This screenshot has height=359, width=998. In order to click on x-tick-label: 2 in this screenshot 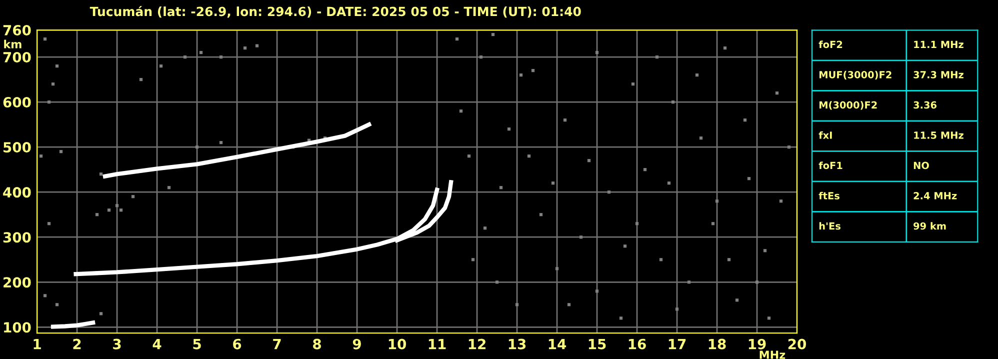, I will do `click(77, 344)`.